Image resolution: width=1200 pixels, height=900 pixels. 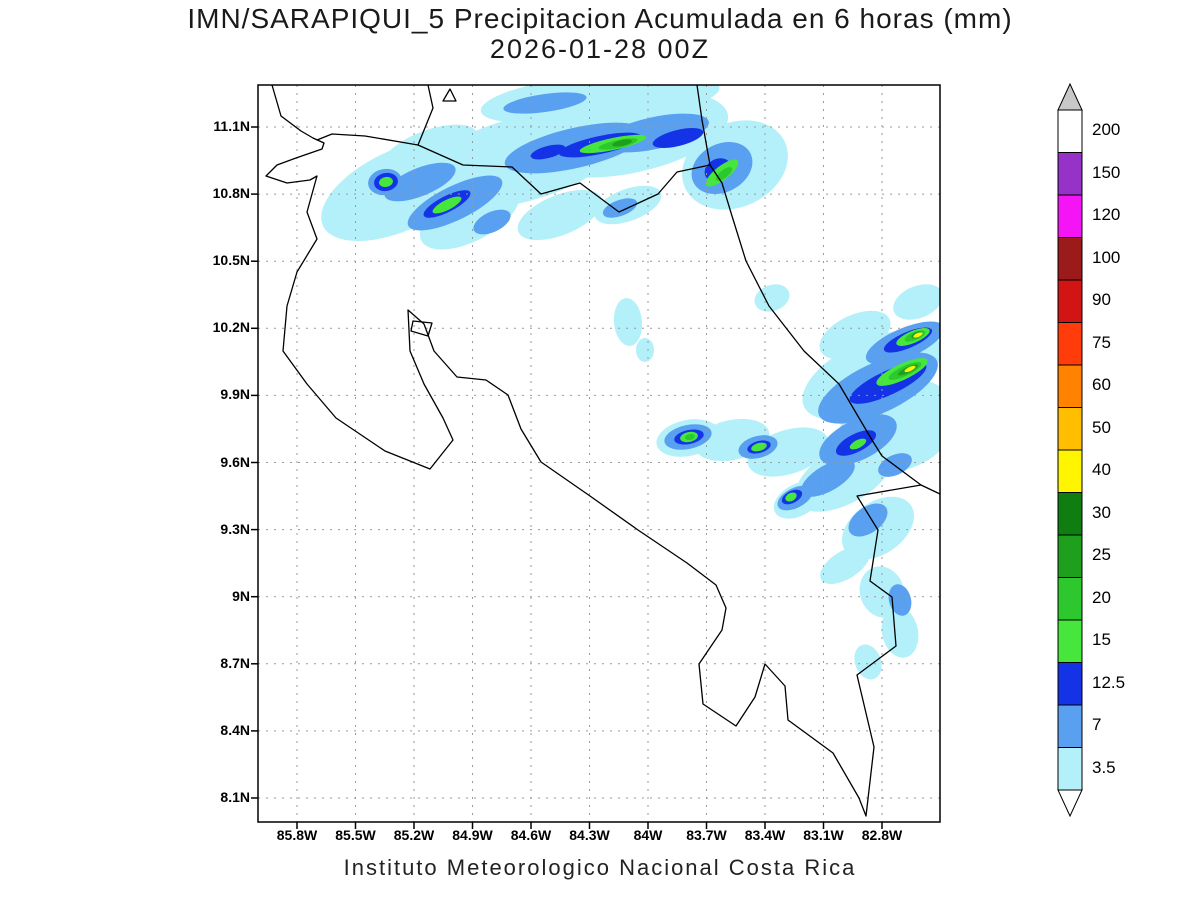 I want to click on panama-coast, so click(x=930, y=489).